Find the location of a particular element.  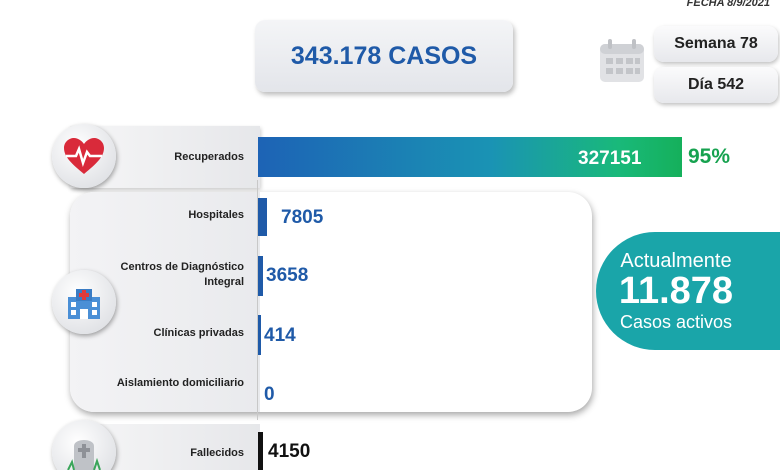

day-badge: Día 542 is located at coordinates (716, 85).